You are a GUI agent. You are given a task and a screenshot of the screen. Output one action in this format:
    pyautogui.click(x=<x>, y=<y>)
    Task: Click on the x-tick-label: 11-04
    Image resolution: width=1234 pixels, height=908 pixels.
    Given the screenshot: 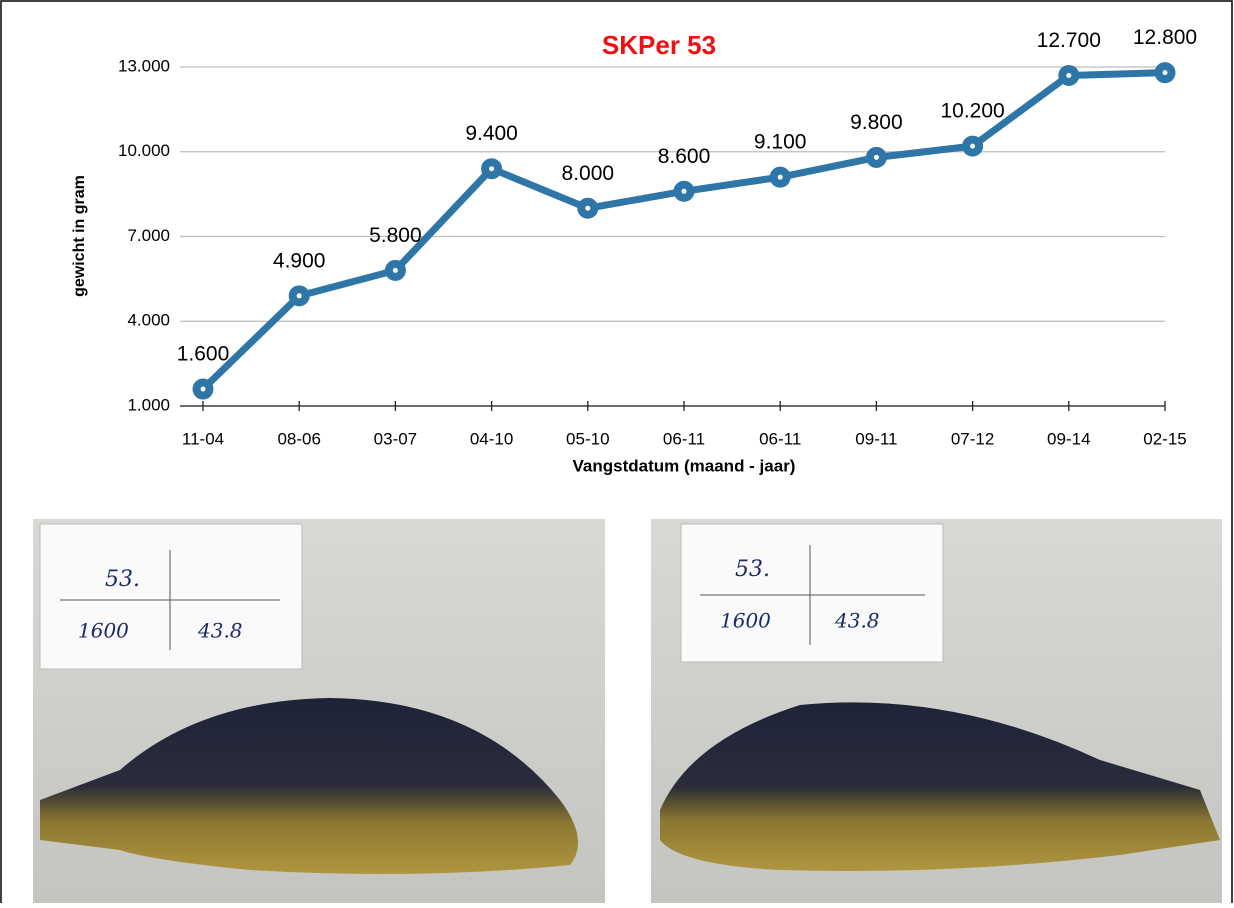 What is the action you would take?
    pyautogui.click(x=203, y=438)
    